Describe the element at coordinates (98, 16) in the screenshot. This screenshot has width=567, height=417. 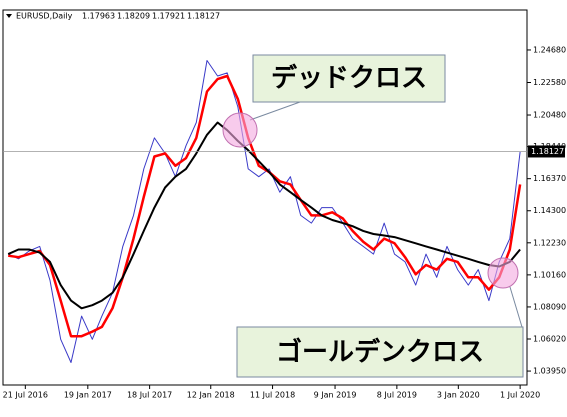
I see `open: 1.17963` at that location.